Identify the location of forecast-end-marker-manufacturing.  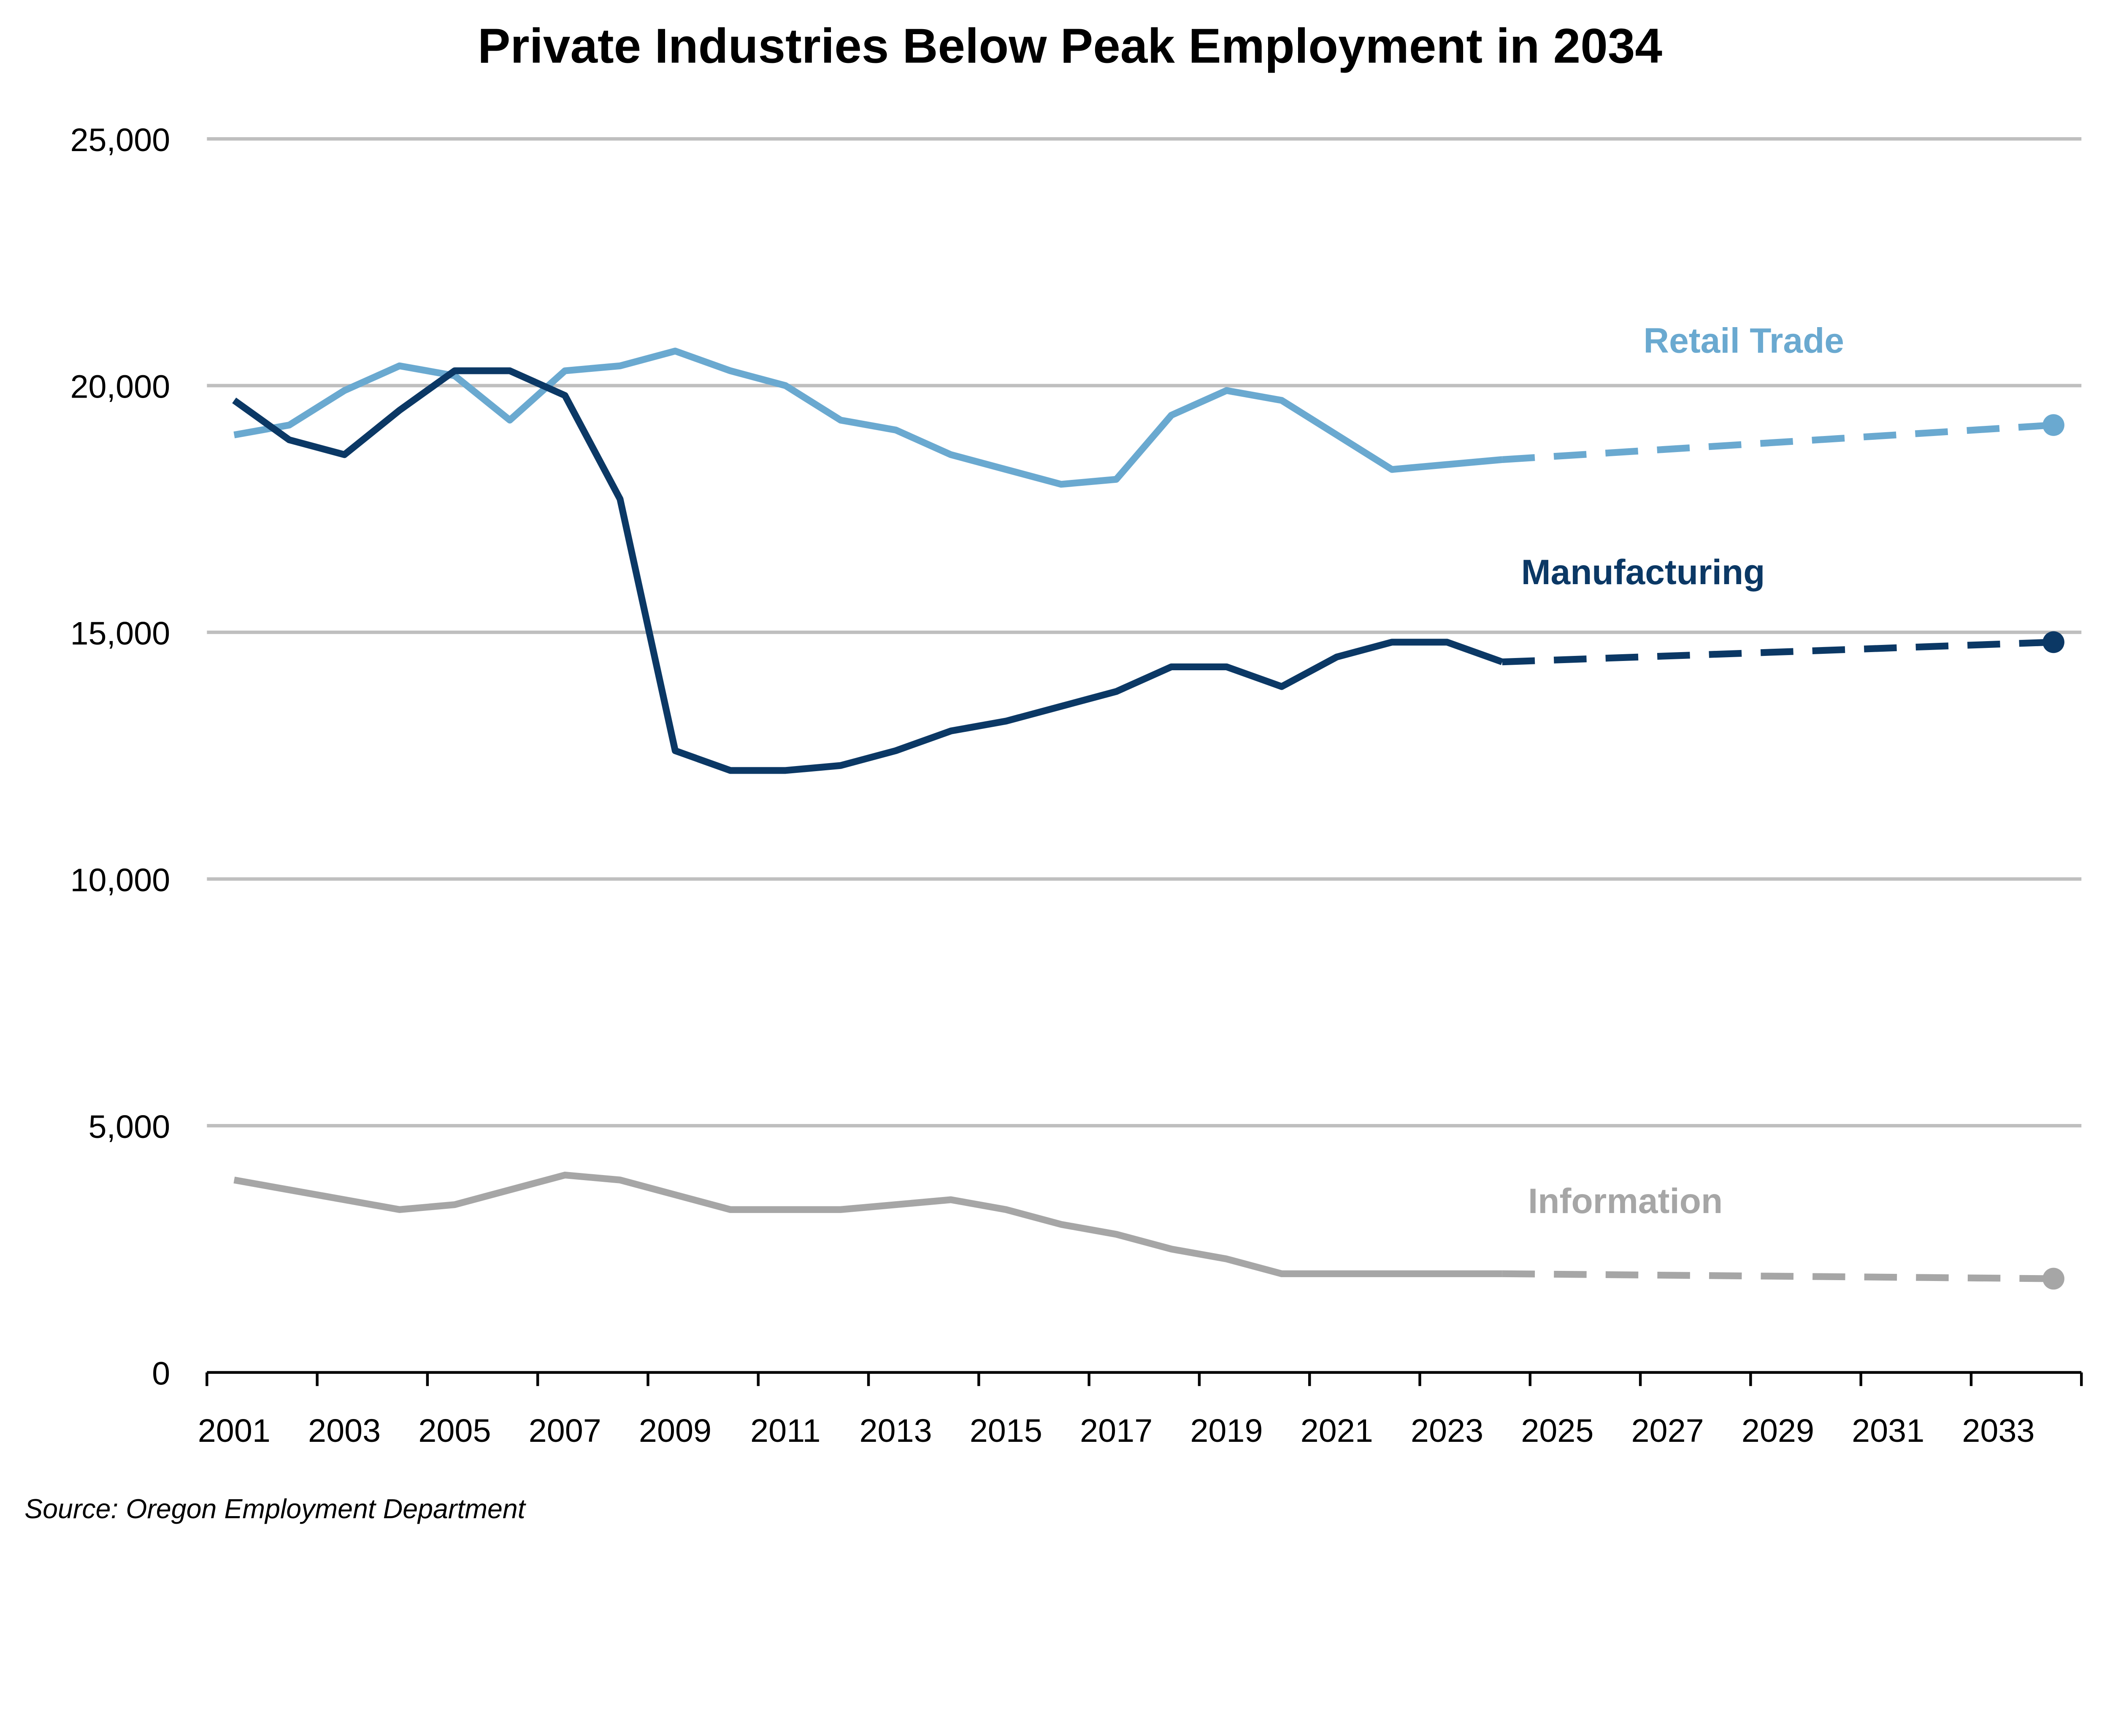
(2053, 642).